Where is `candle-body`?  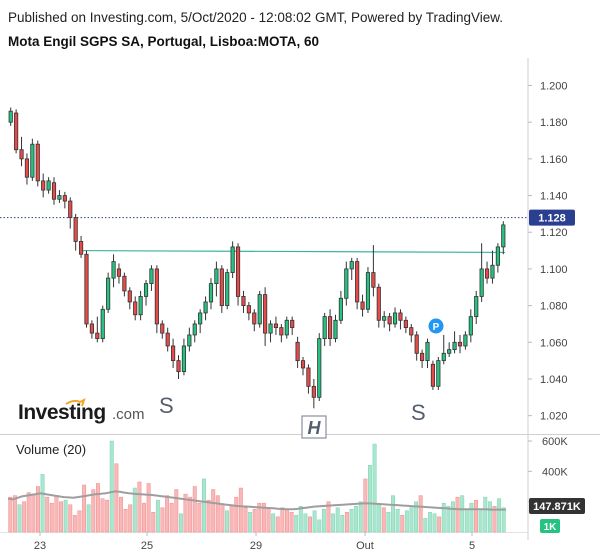 candle-body is located at coordinates (59, 197).